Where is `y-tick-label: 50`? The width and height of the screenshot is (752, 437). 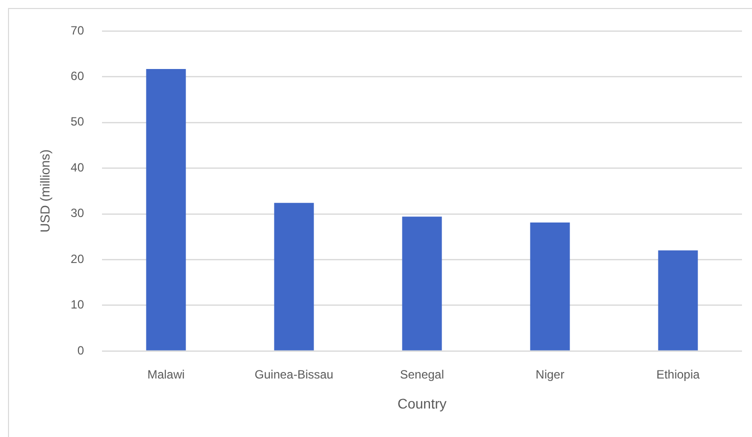 y-tick-label: 50 is located at coordinates (77, 121).